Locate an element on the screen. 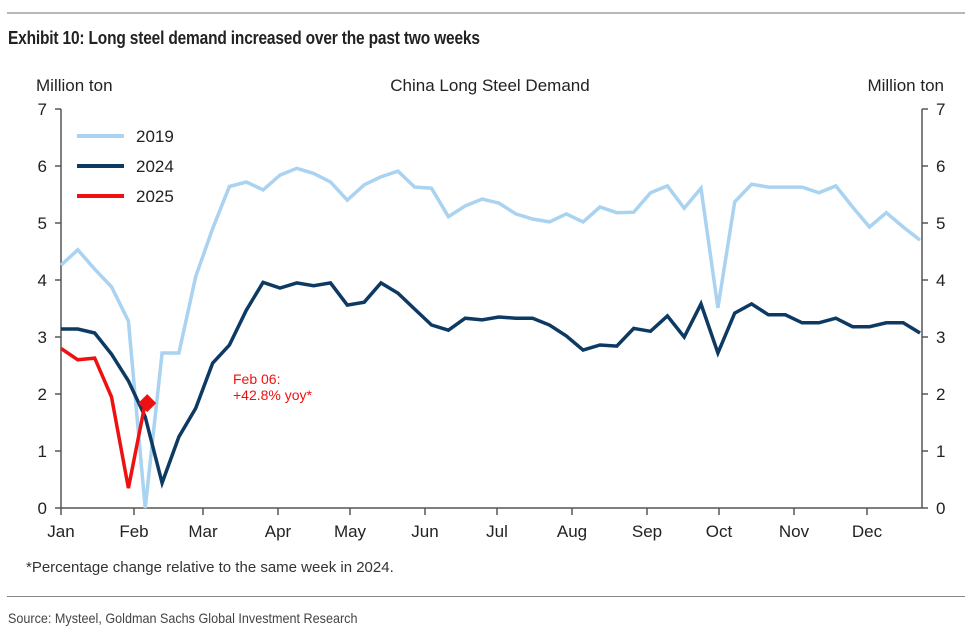 Image resolution: width=969 pixels, height=635 pixels. y-tick-label-right: 1 is located at coordinates (940, 451).